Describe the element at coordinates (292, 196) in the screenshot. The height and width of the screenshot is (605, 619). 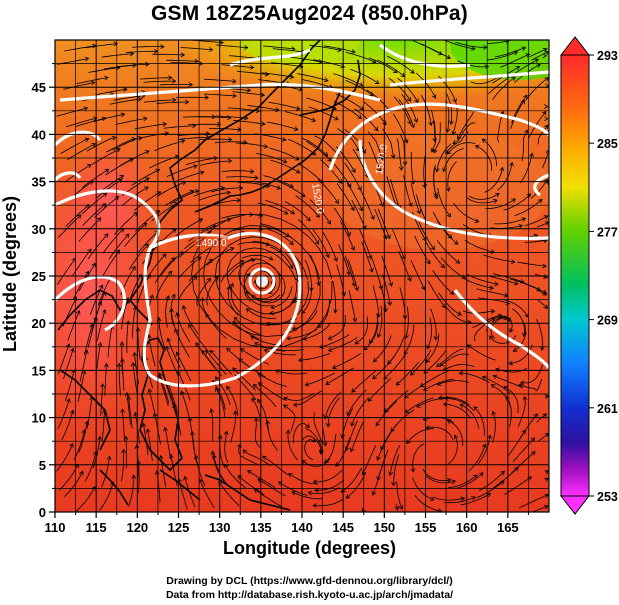
I see `contour-label-group: 1490.0 1520.0 1520.0` at that location.